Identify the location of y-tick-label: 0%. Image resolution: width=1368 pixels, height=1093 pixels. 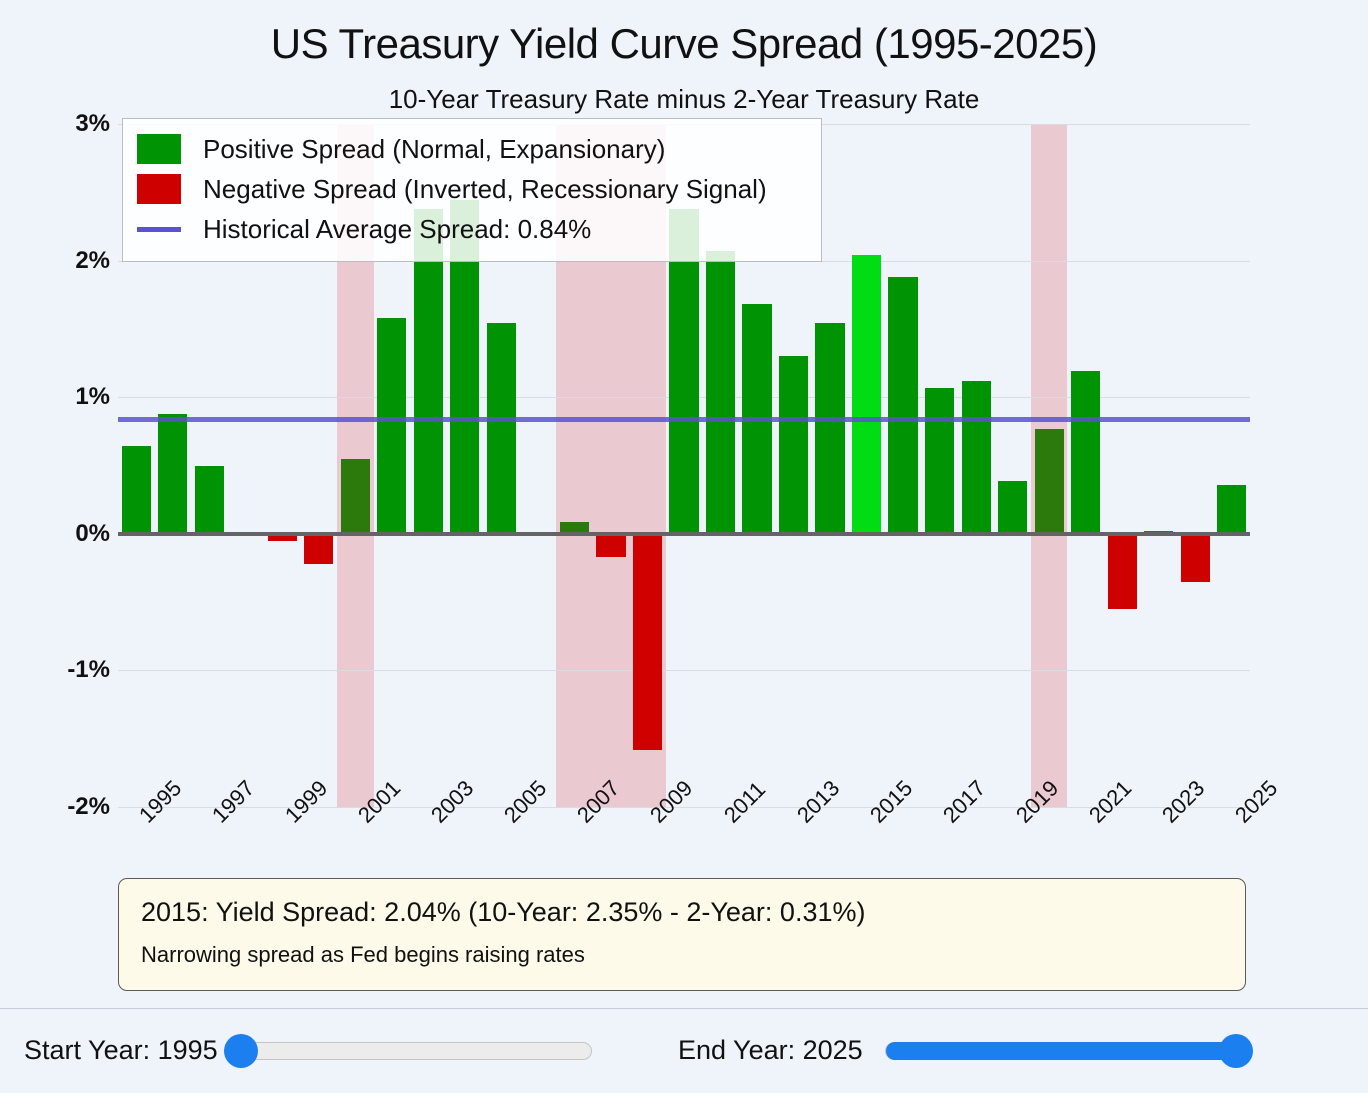
(92, 533).